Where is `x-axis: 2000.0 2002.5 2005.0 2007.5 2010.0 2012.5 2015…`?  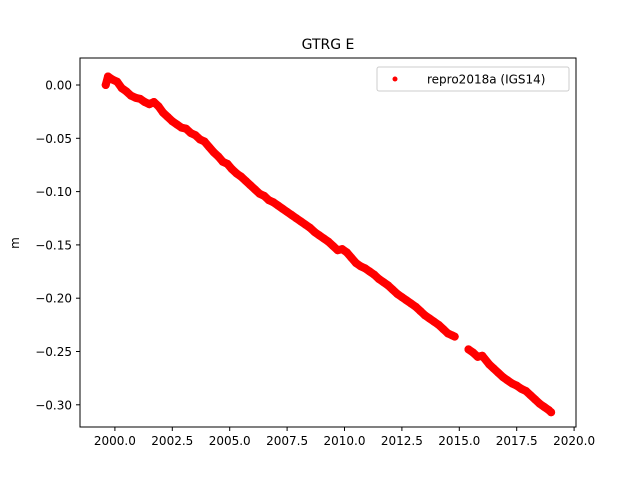 x-axis: 2000.0 2002.5 2005.0 2007.5 2010.0 2012.5 2015… is located at coordinates (344, 437).